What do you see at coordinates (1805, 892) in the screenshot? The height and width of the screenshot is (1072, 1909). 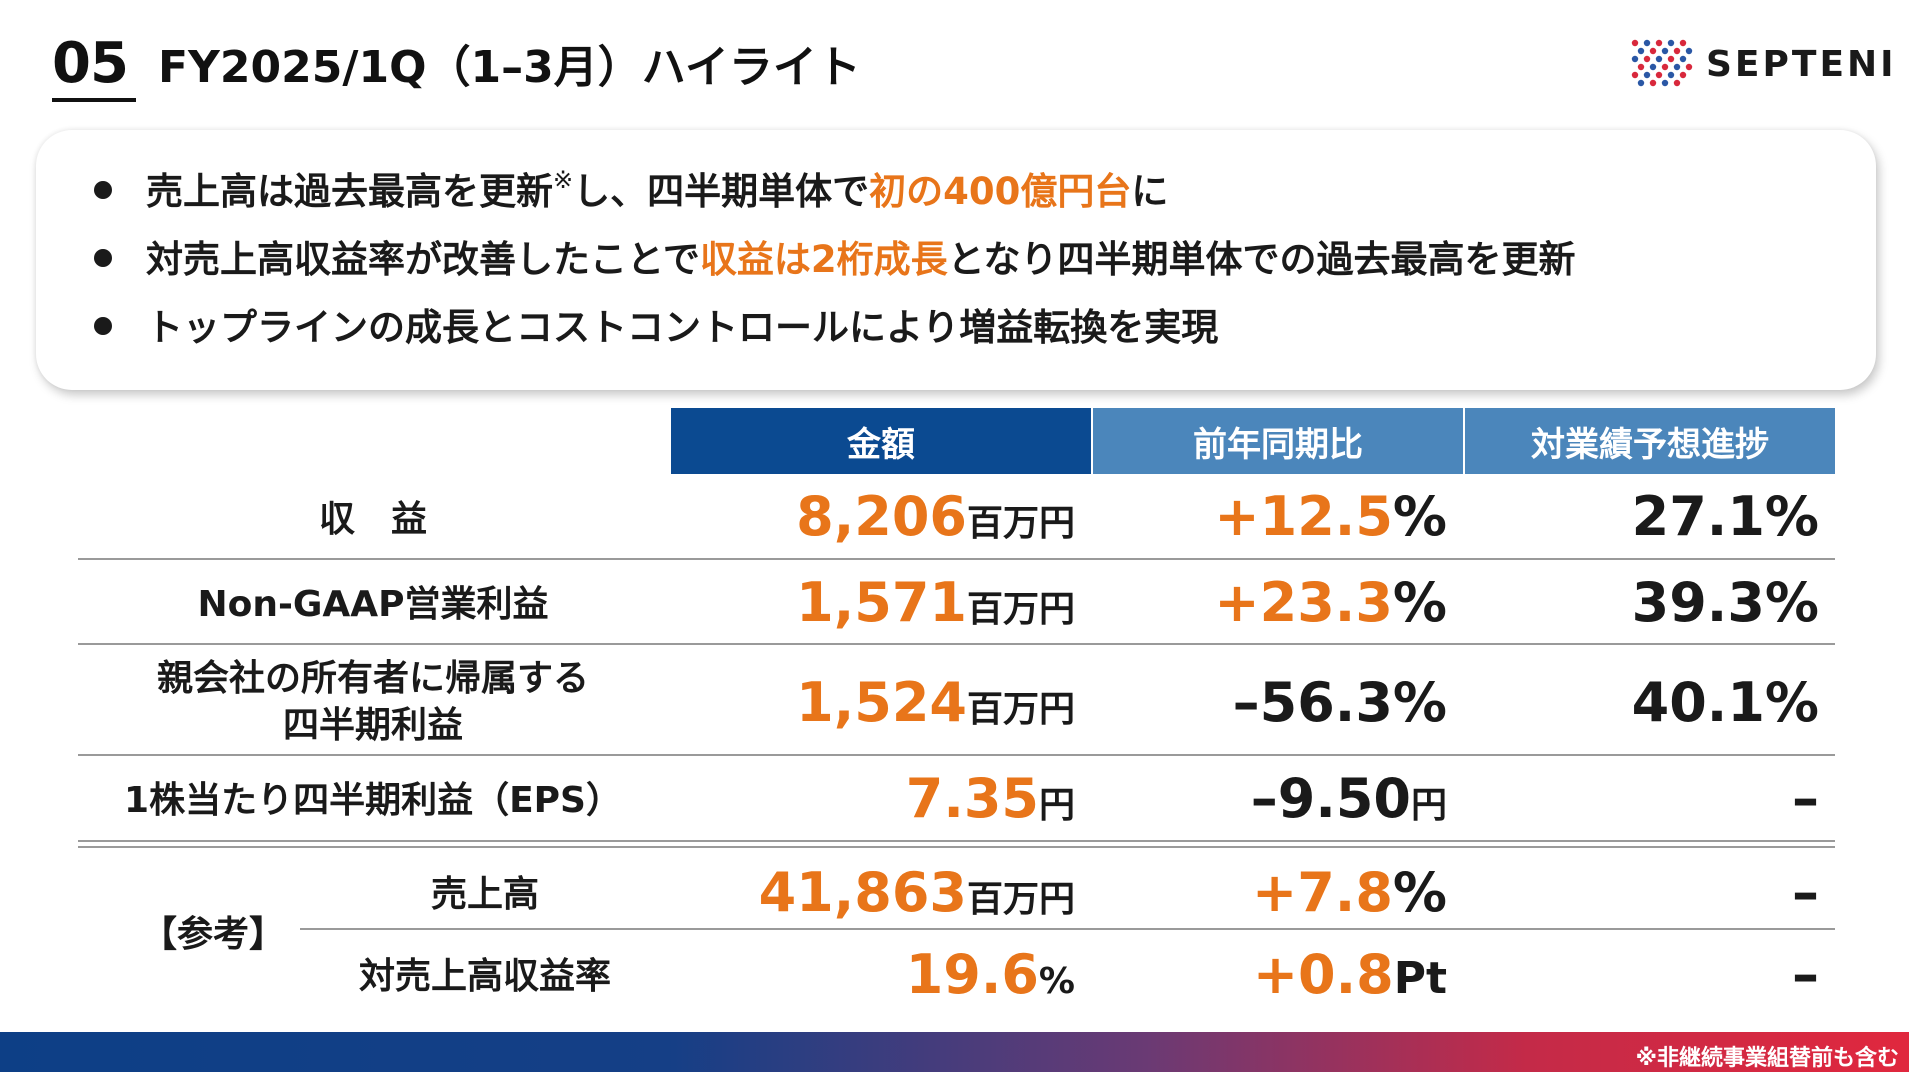 I see `progress-sales: –` at bounding box center [1805, 892].